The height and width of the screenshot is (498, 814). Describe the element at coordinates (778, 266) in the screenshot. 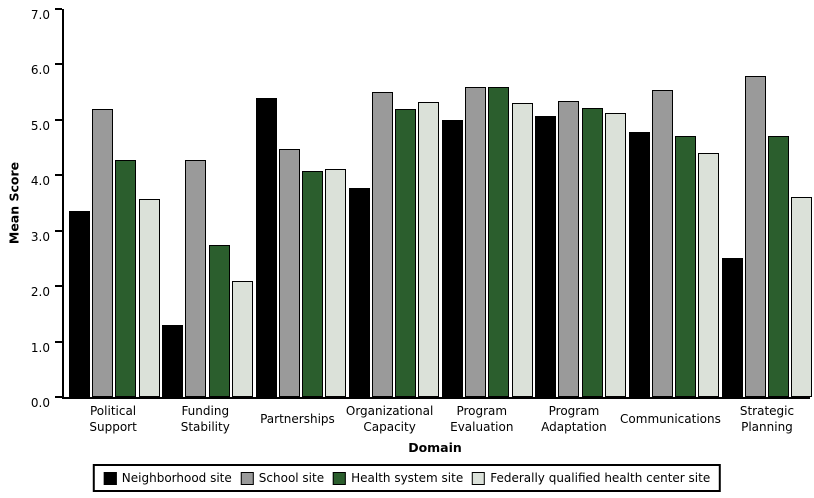

I see `bar-health-system-site-strategic-planning` at that location.